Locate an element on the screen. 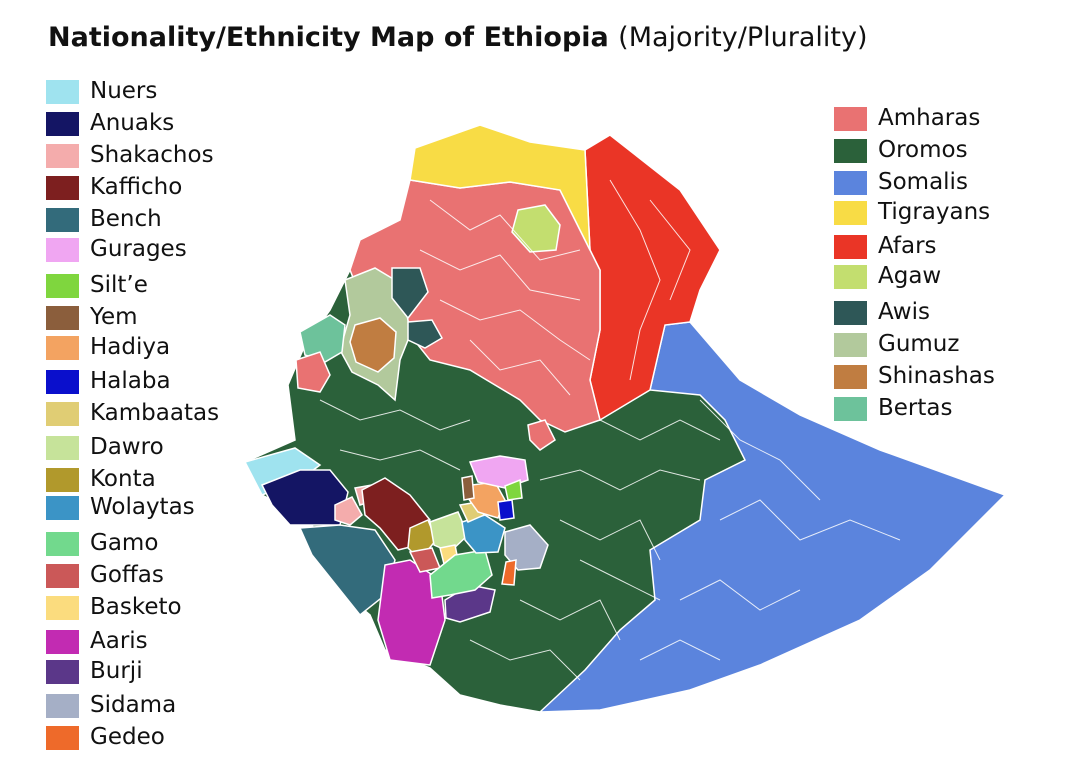  legend-label: Tigrayans is located at coordinates (934, 212).